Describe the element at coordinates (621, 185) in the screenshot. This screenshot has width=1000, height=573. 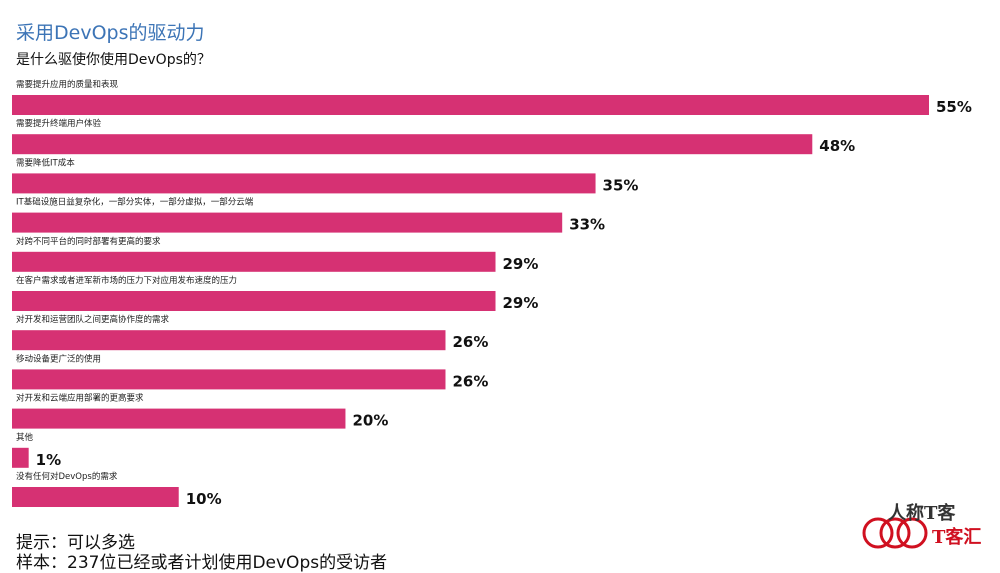
I see `value-label: 35%` at that location.